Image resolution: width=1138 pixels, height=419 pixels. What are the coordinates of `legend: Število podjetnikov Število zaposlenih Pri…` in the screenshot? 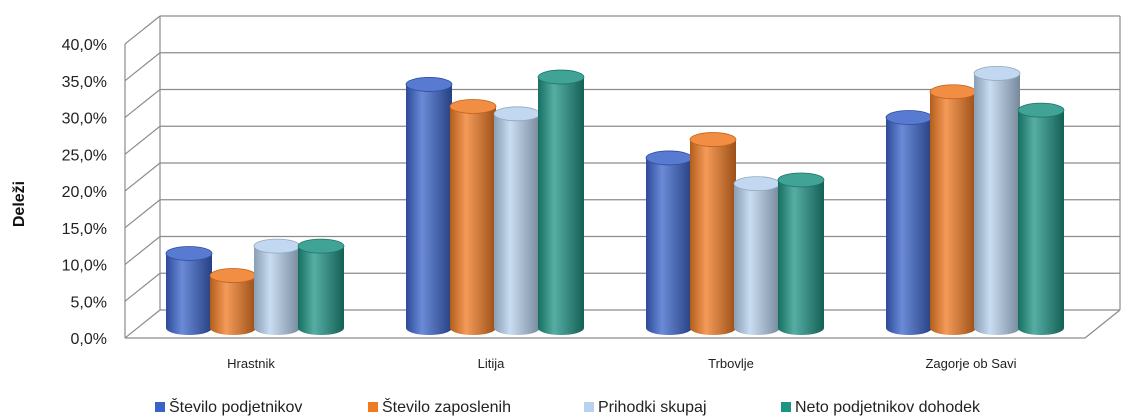 It's located at (568, 406).